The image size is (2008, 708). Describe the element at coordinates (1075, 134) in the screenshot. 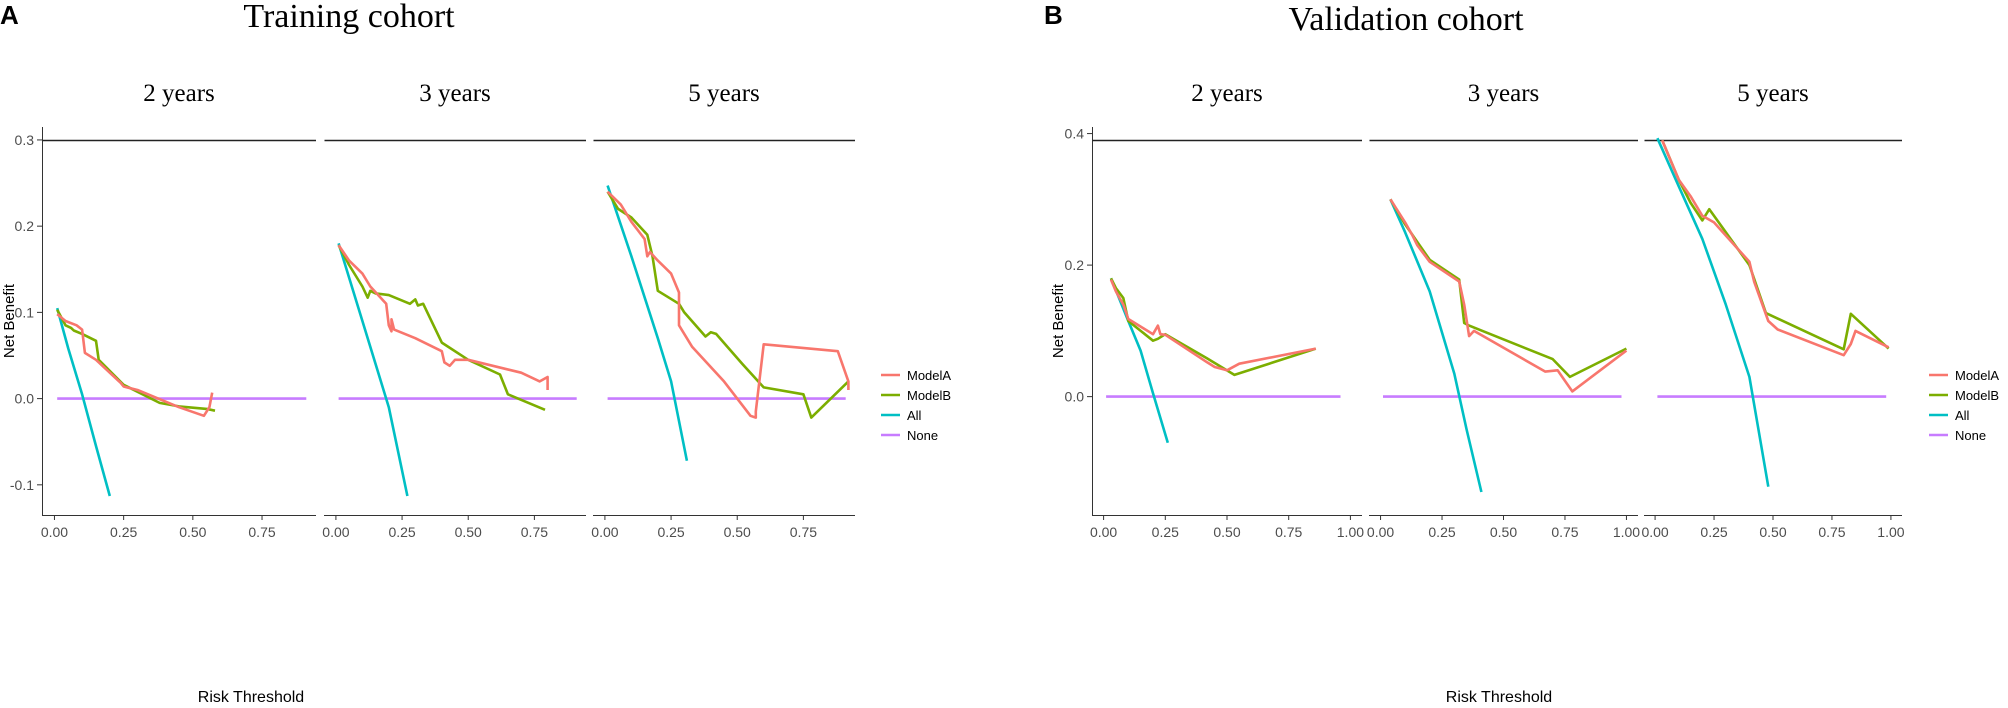

I see `y-tick-label: 0.4` at that location.